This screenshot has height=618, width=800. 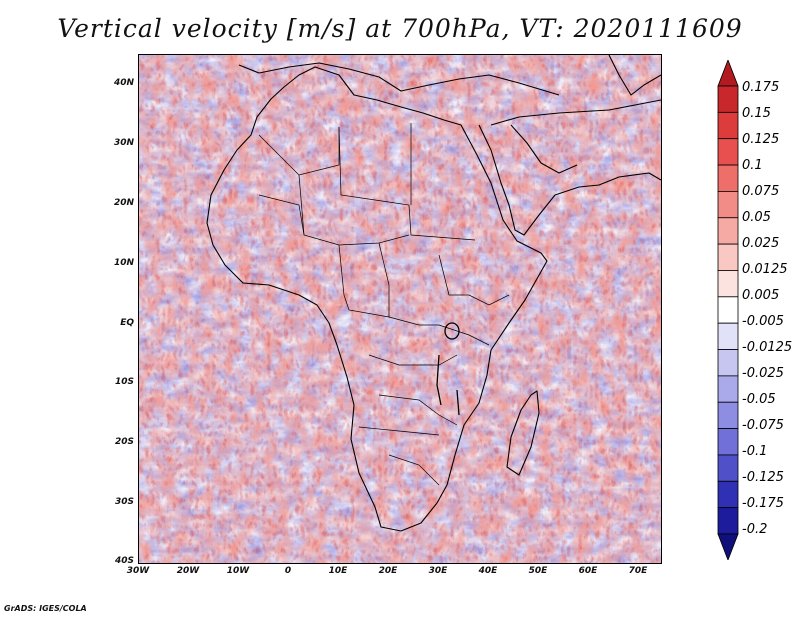 I want to click on lat-label: 30N, so click(x=123, y=143).